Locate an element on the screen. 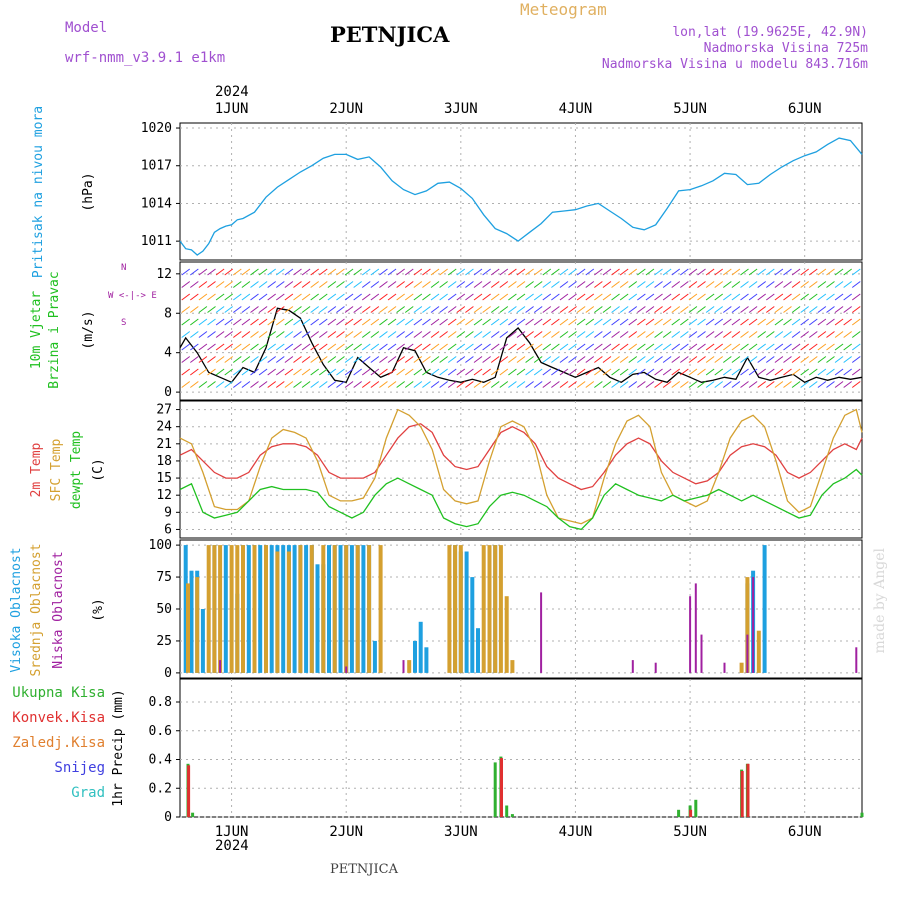 The image size is (900, 900). y-tick-label: 4 is located at coordinates (168, 353).